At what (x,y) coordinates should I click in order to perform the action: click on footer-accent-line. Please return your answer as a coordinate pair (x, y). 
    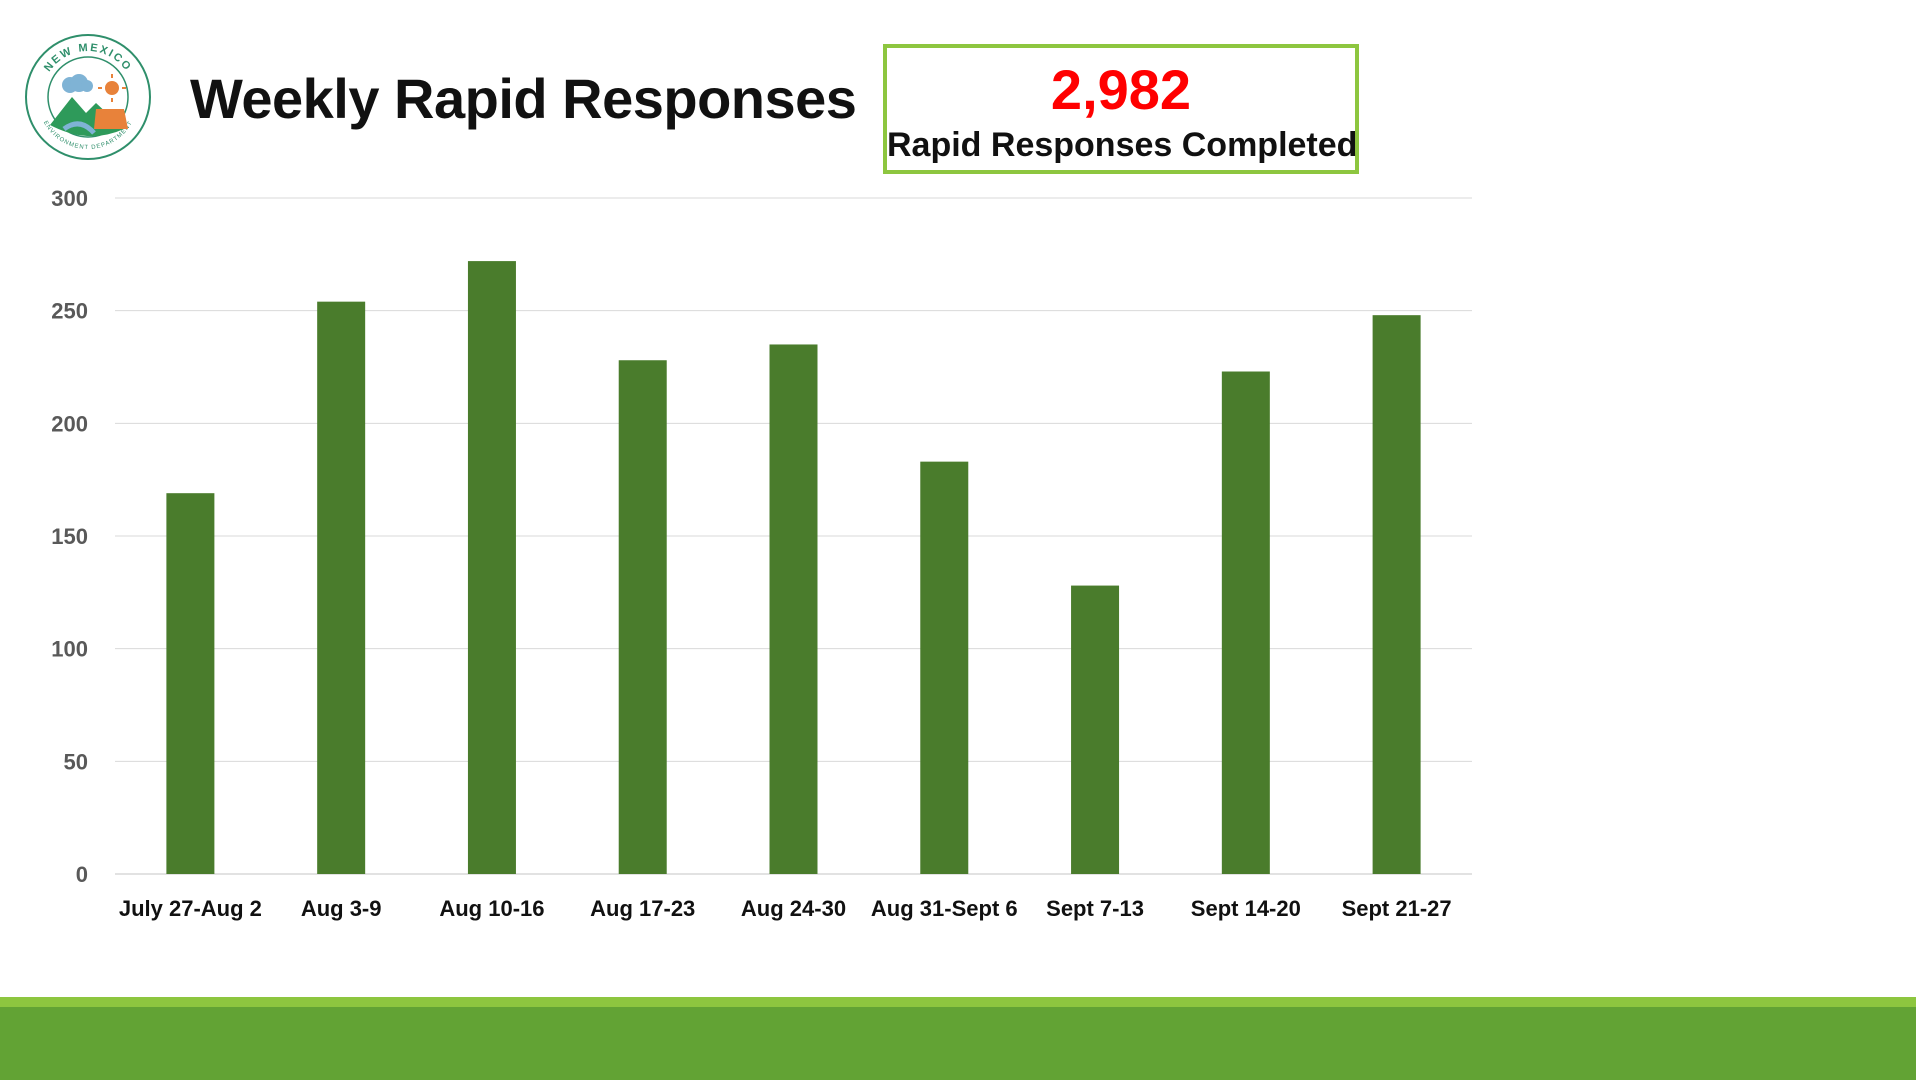
    Looking at the image, I should click on (958, 1002).